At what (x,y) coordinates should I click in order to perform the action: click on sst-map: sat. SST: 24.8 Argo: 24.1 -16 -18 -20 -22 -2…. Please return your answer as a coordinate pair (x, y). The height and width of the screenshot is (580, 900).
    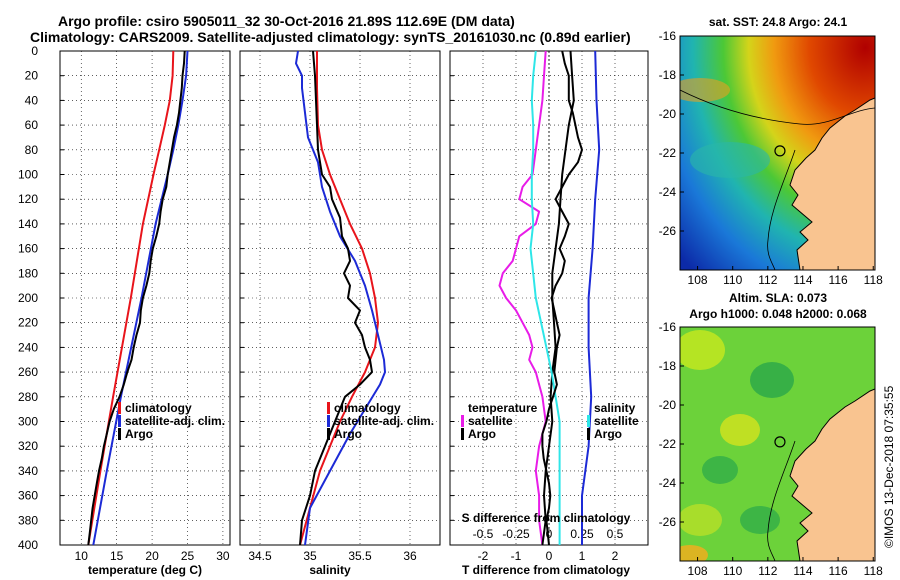
    Looking at the image, I should click on (771, 151).